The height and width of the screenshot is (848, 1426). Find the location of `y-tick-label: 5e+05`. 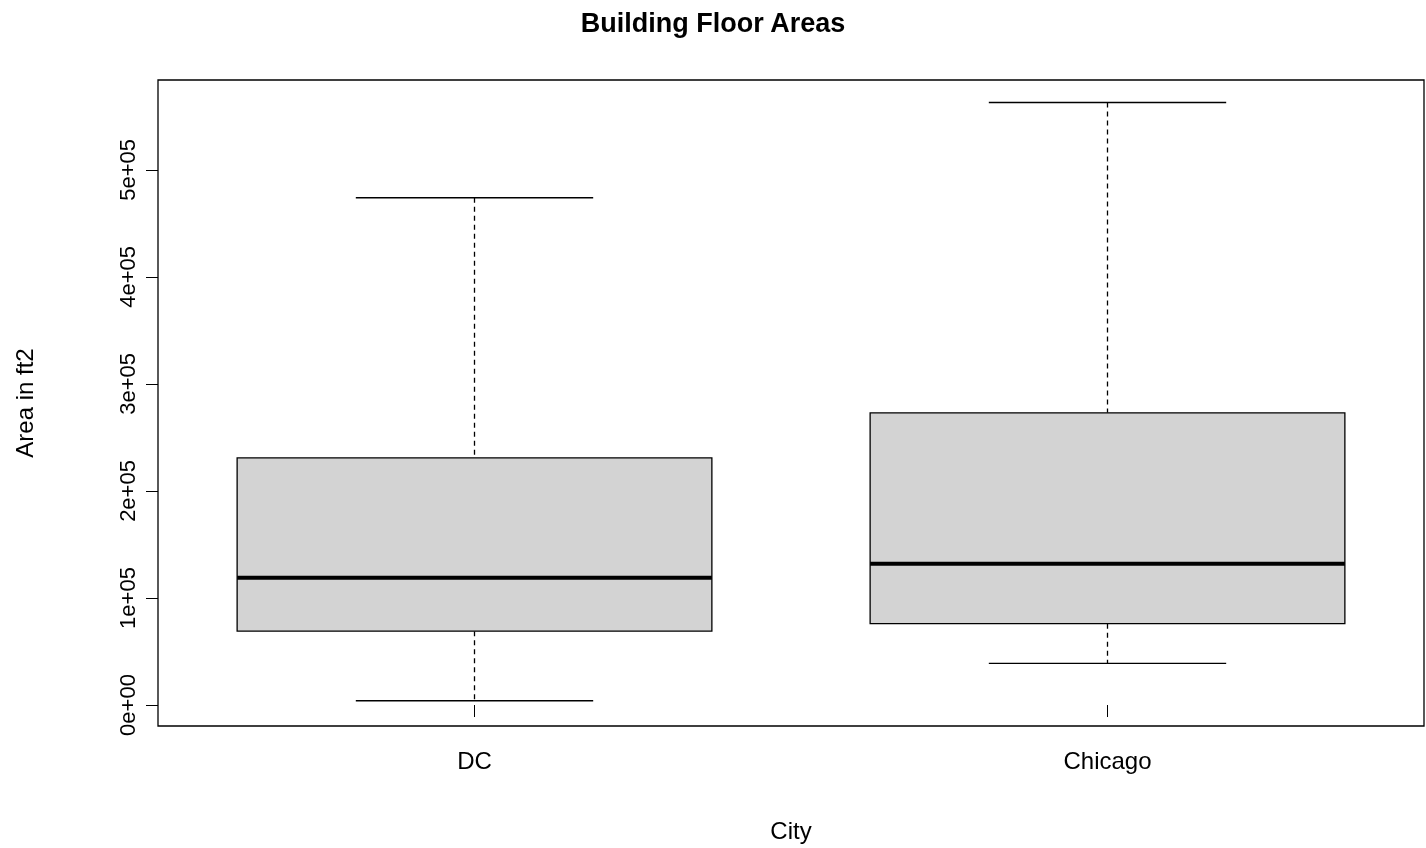

y-tick-label: 5e+05 is located at coordinates (127, 170).